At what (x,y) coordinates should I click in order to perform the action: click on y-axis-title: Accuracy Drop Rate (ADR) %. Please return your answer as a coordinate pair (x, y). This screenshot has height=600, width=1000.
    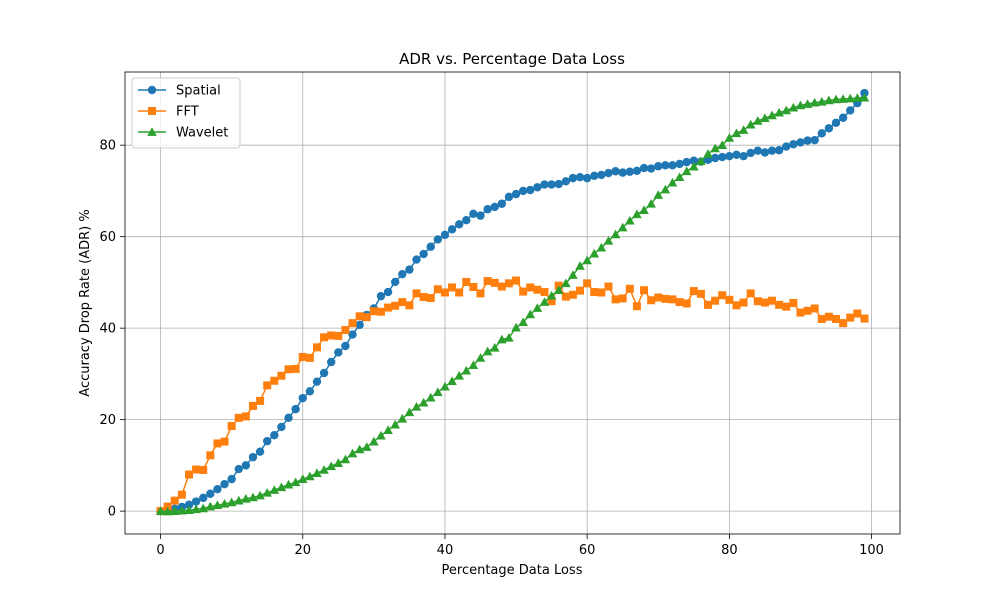
    Looking at the image, I should click on (85, 302).